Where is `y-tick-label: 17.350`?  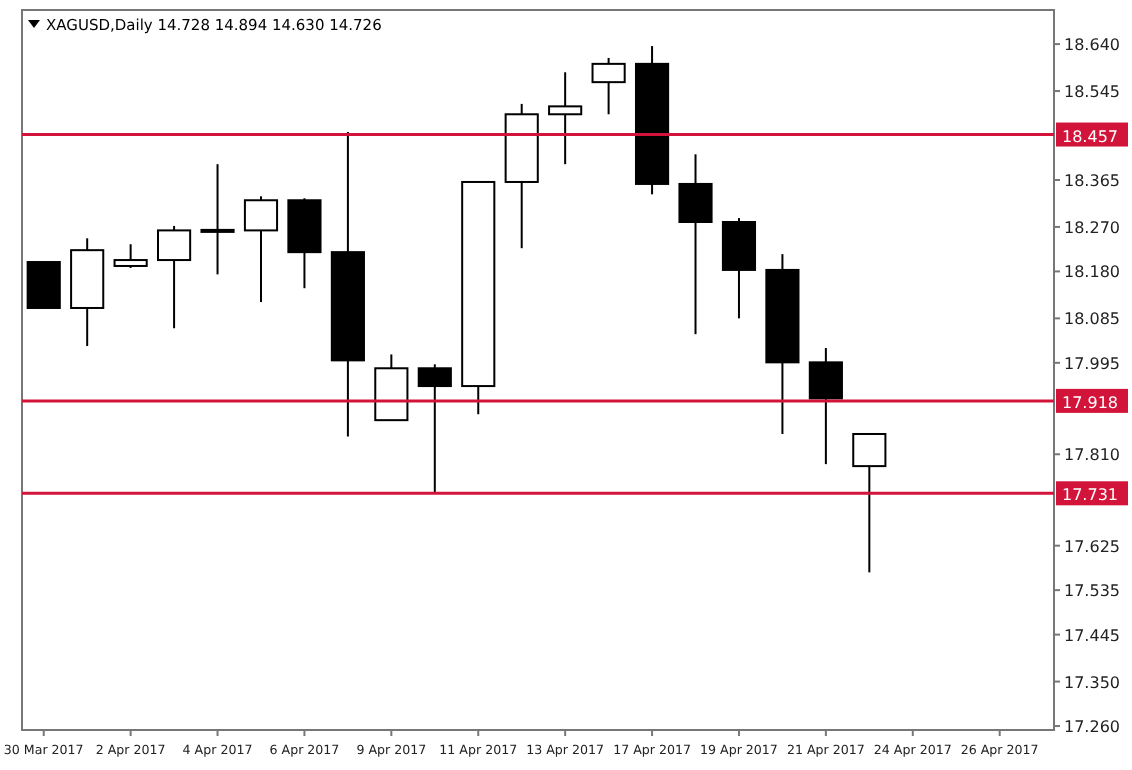 y-tick-label: 17.350 is located at coordinates (1092, 682).